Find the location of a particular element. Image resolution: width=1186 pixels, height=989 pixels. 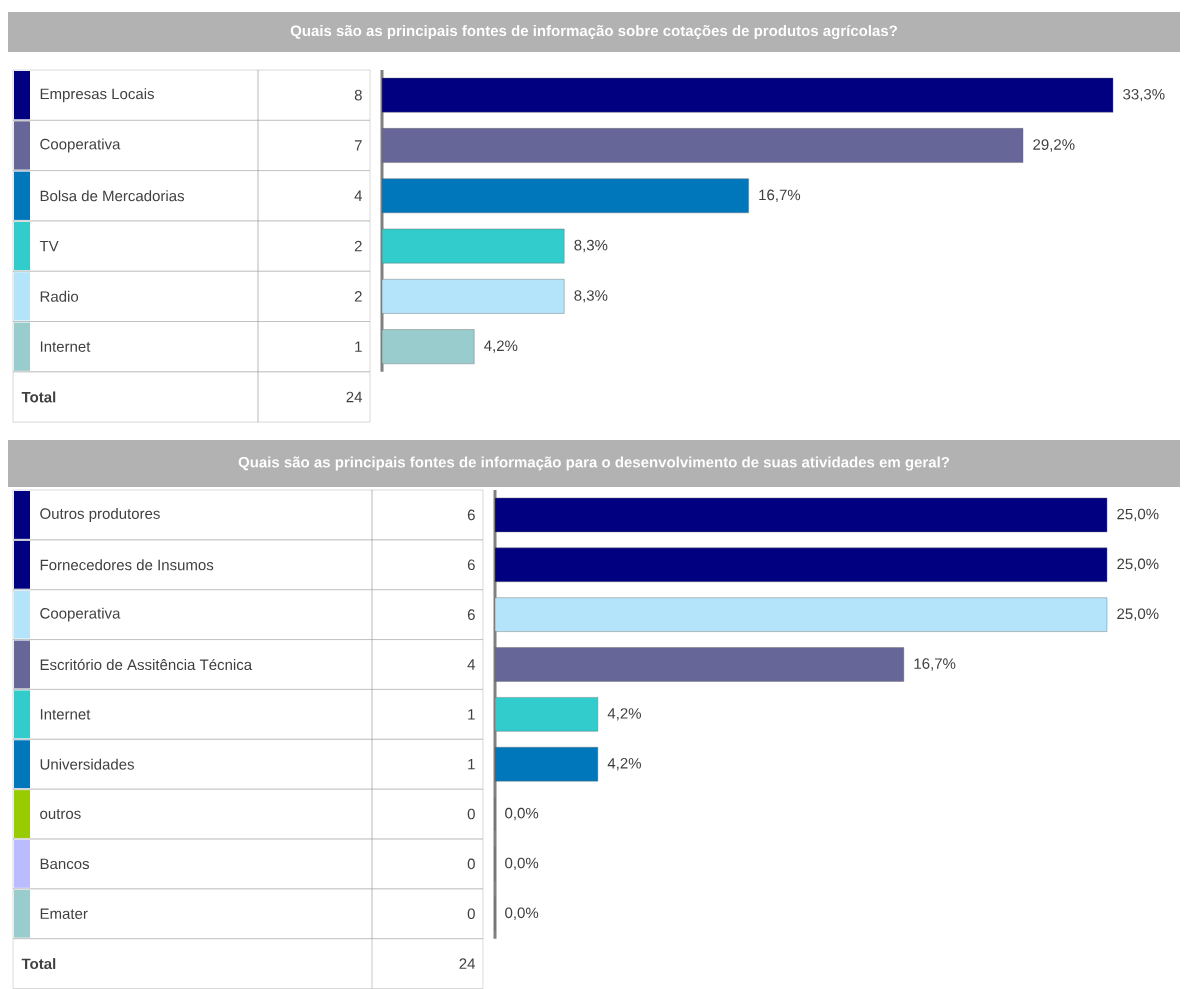

y-tick-label: Bolsa de Mercadorias is located at coordinates (112, 196).